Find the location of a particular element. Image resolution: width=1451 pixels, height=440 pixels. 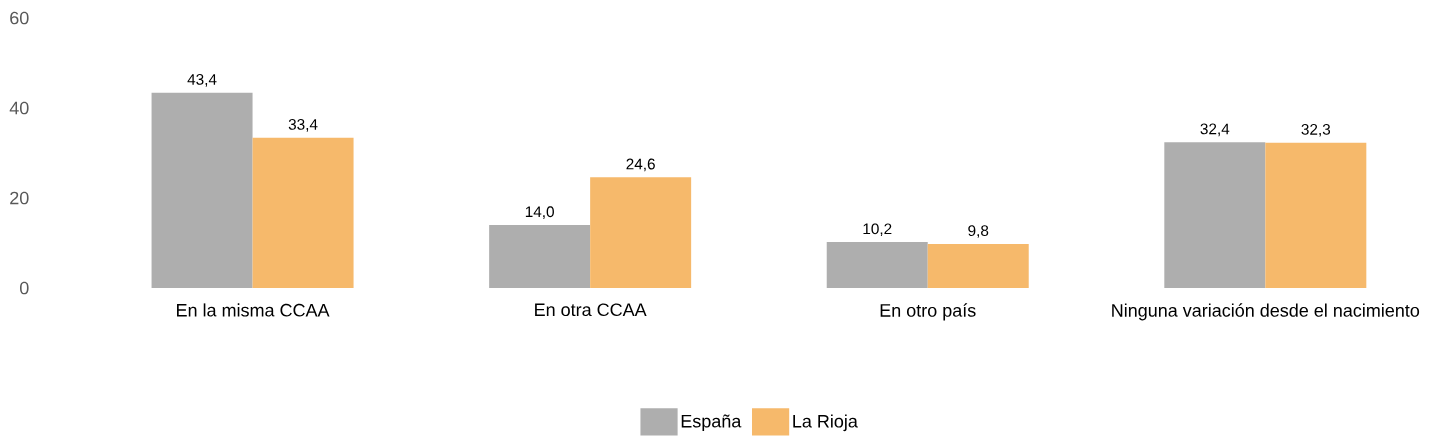

x-tick-label: En la misma CCAA is located at coordinates (253, 310).